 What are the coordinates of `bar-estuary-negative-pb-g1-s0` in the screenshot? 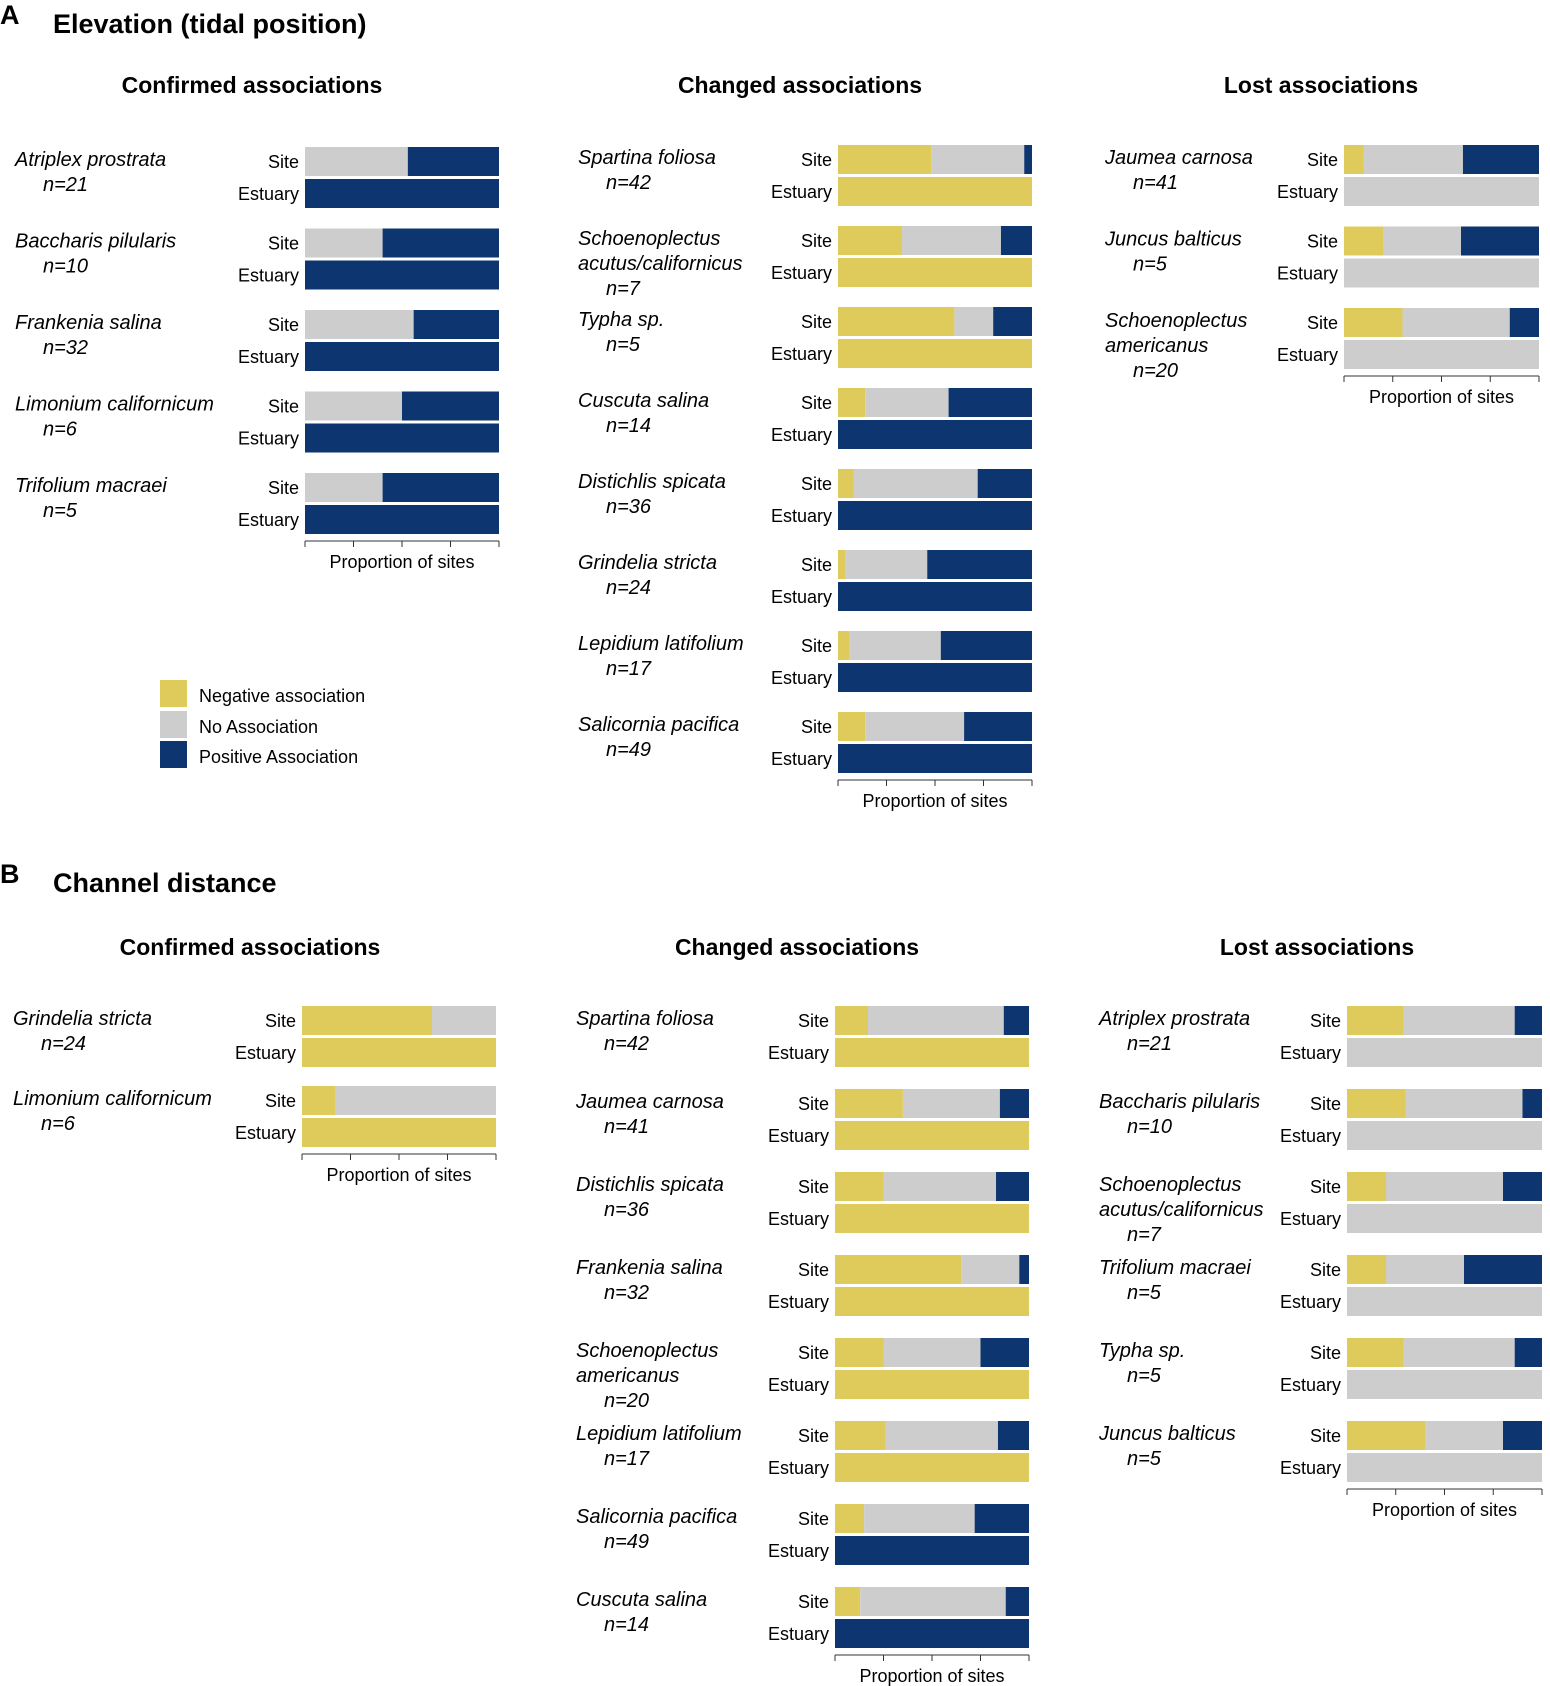 It's located at (932, 1052).